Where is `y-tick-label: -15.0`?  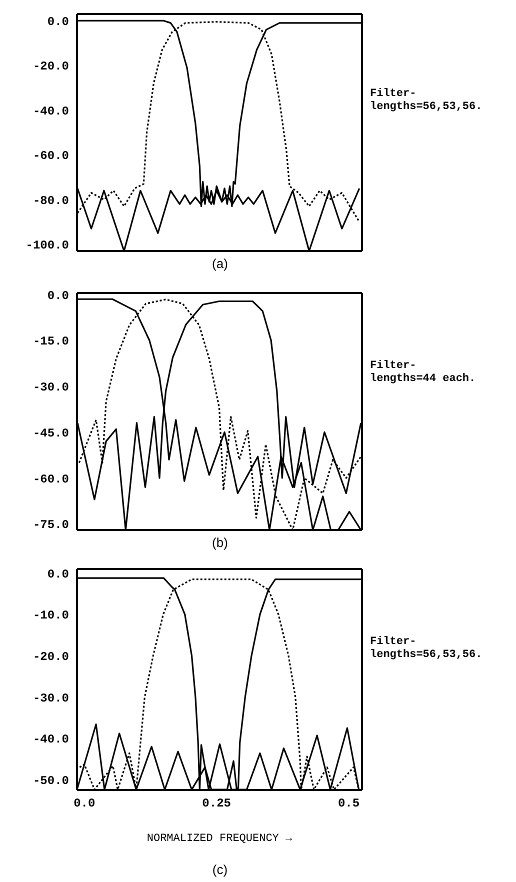 y-tick-label: -15.0 is located at coordinates (50, 341).